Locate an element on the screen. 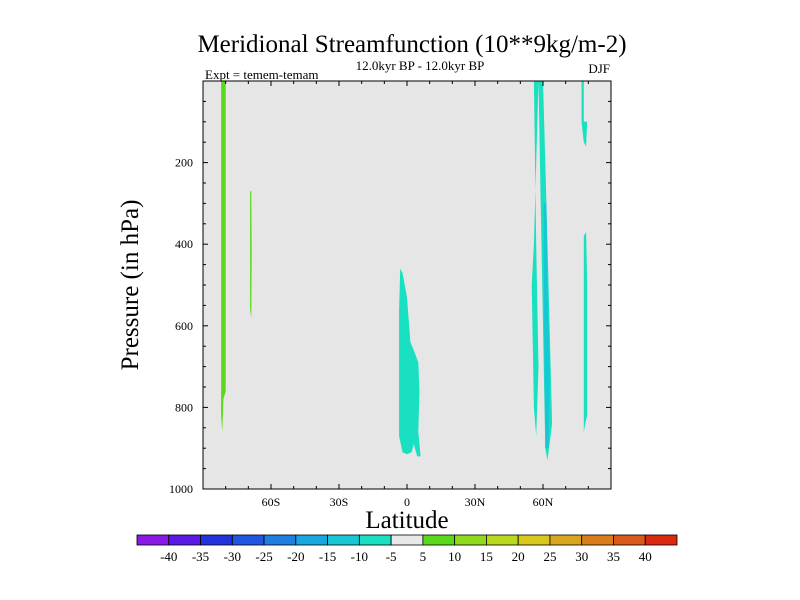 The height and width of the screenshot is (600, 800). chart-title: Meridional Streamfunction (10**9kg/m-2) is located at coordinates (411, 44).